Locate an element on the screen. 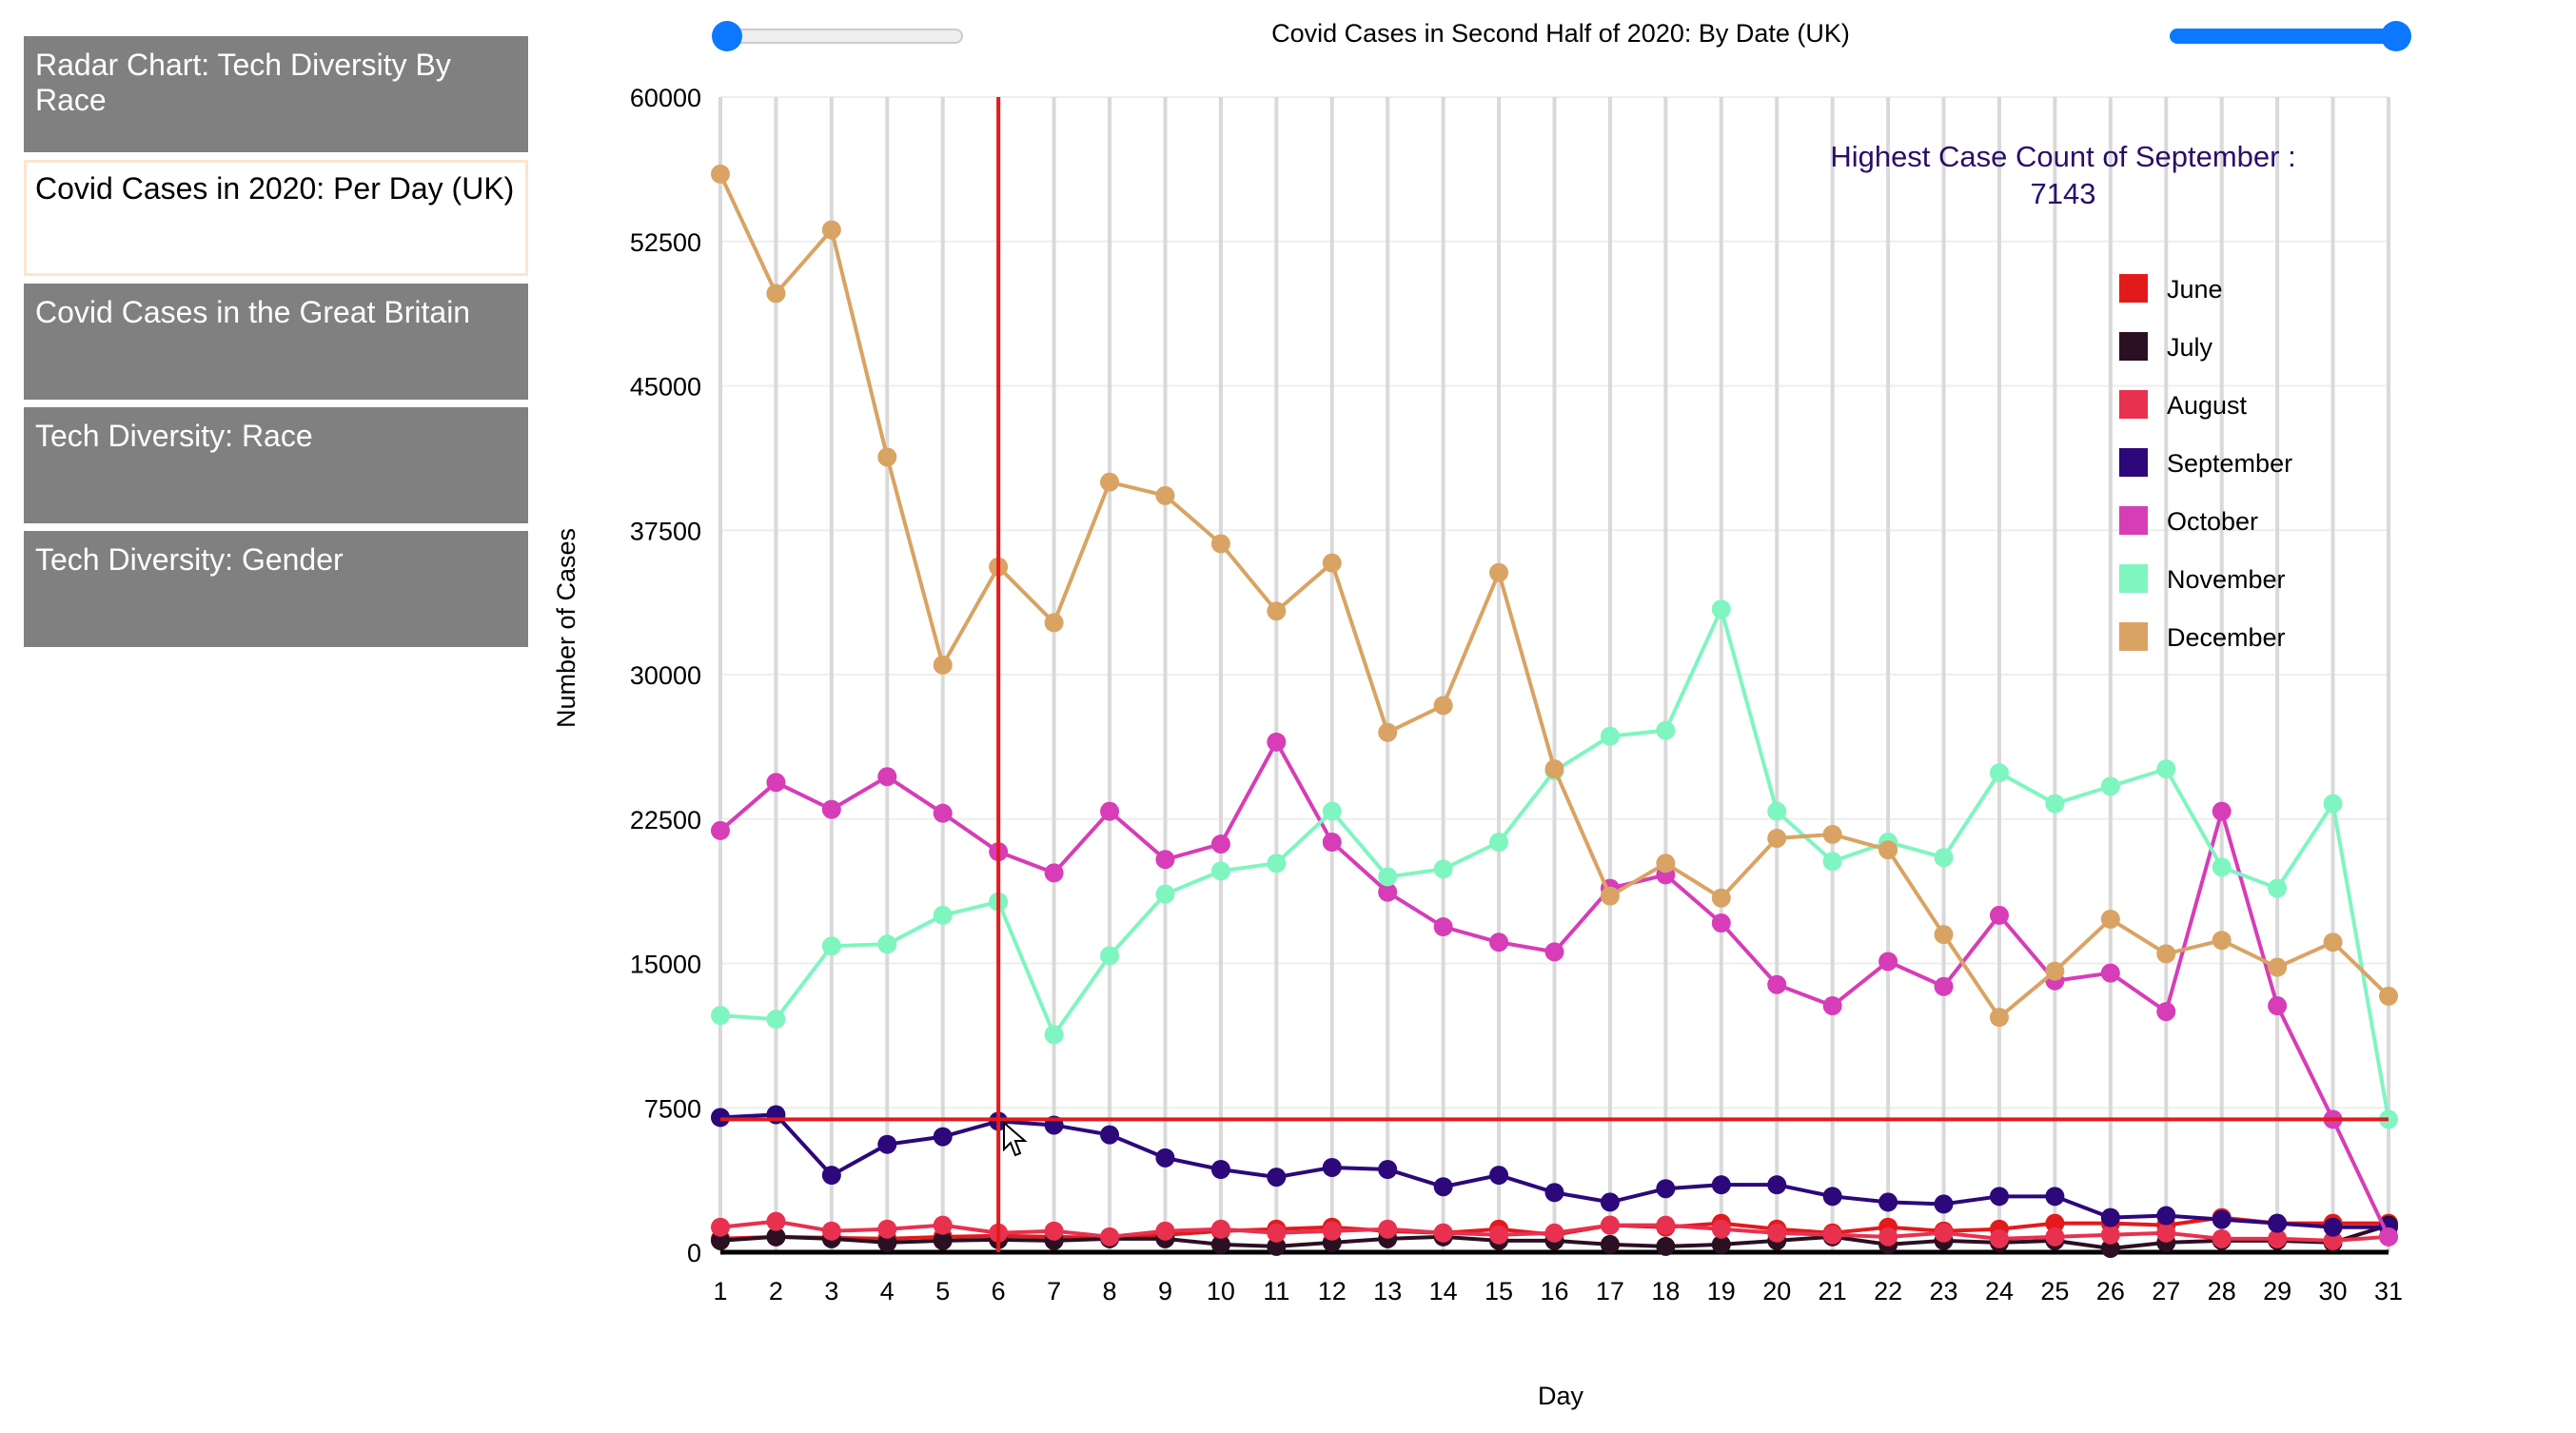  mouse-cursor-icon is located at coordinates (1015, 1139).